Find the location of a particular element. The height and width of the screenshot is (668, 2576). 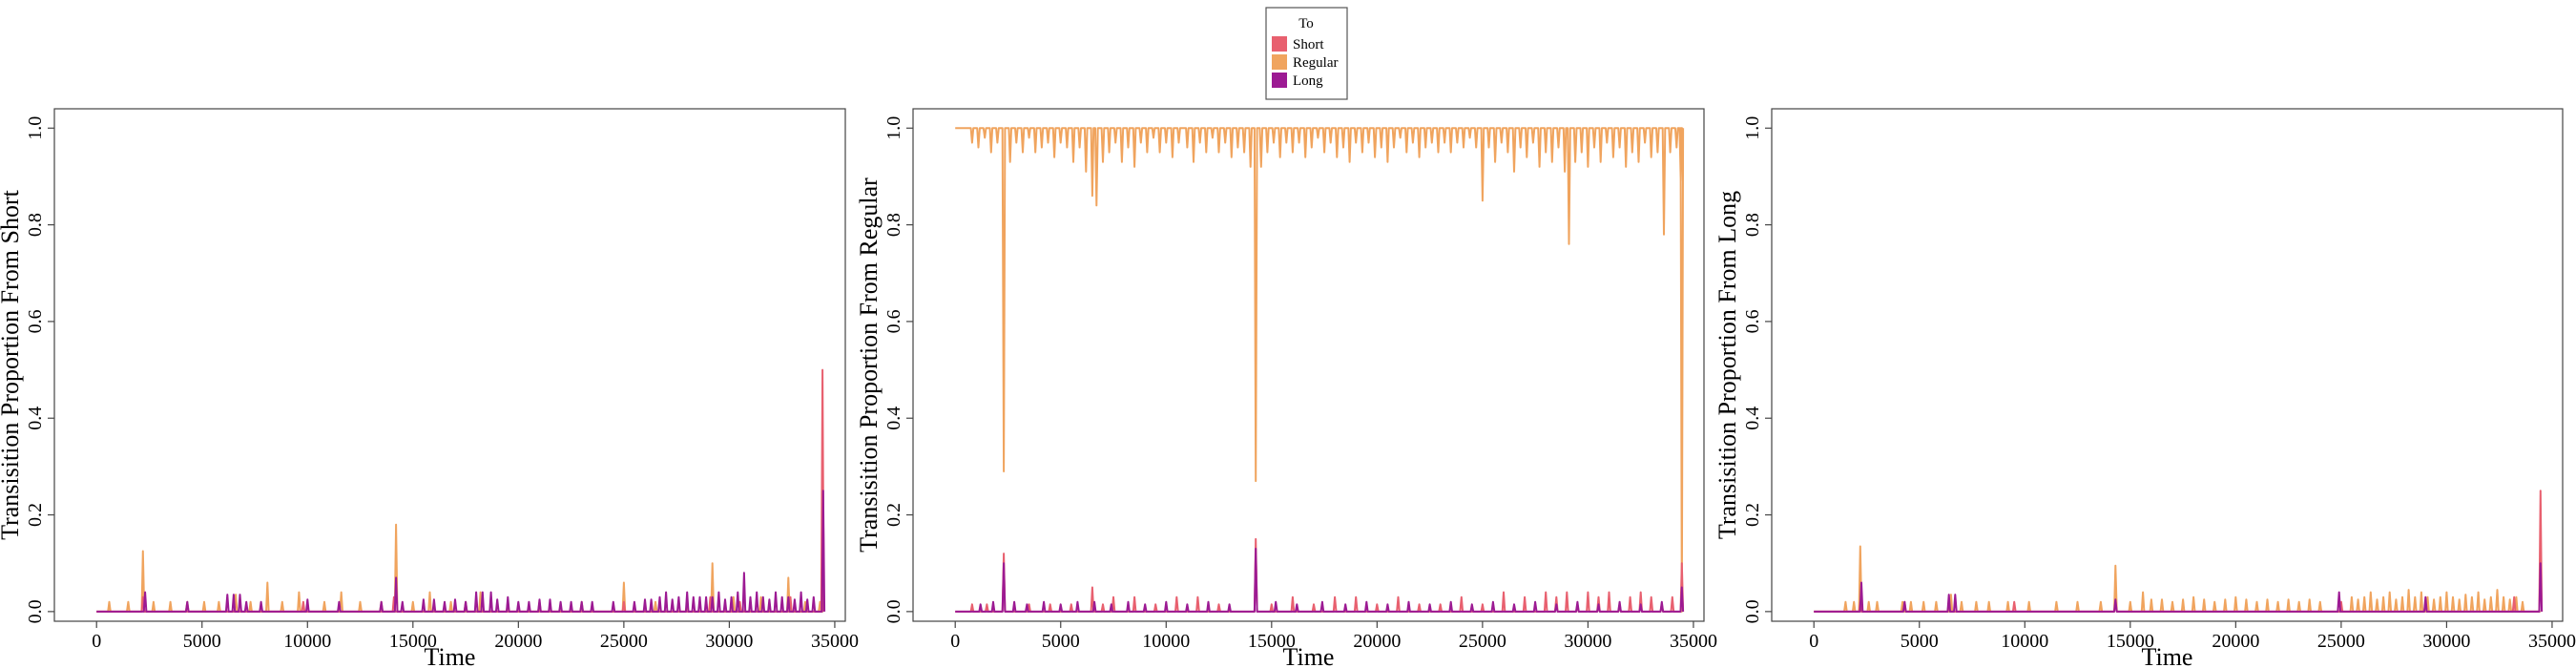

legend-title: To is located at coordinates (1306, 23).